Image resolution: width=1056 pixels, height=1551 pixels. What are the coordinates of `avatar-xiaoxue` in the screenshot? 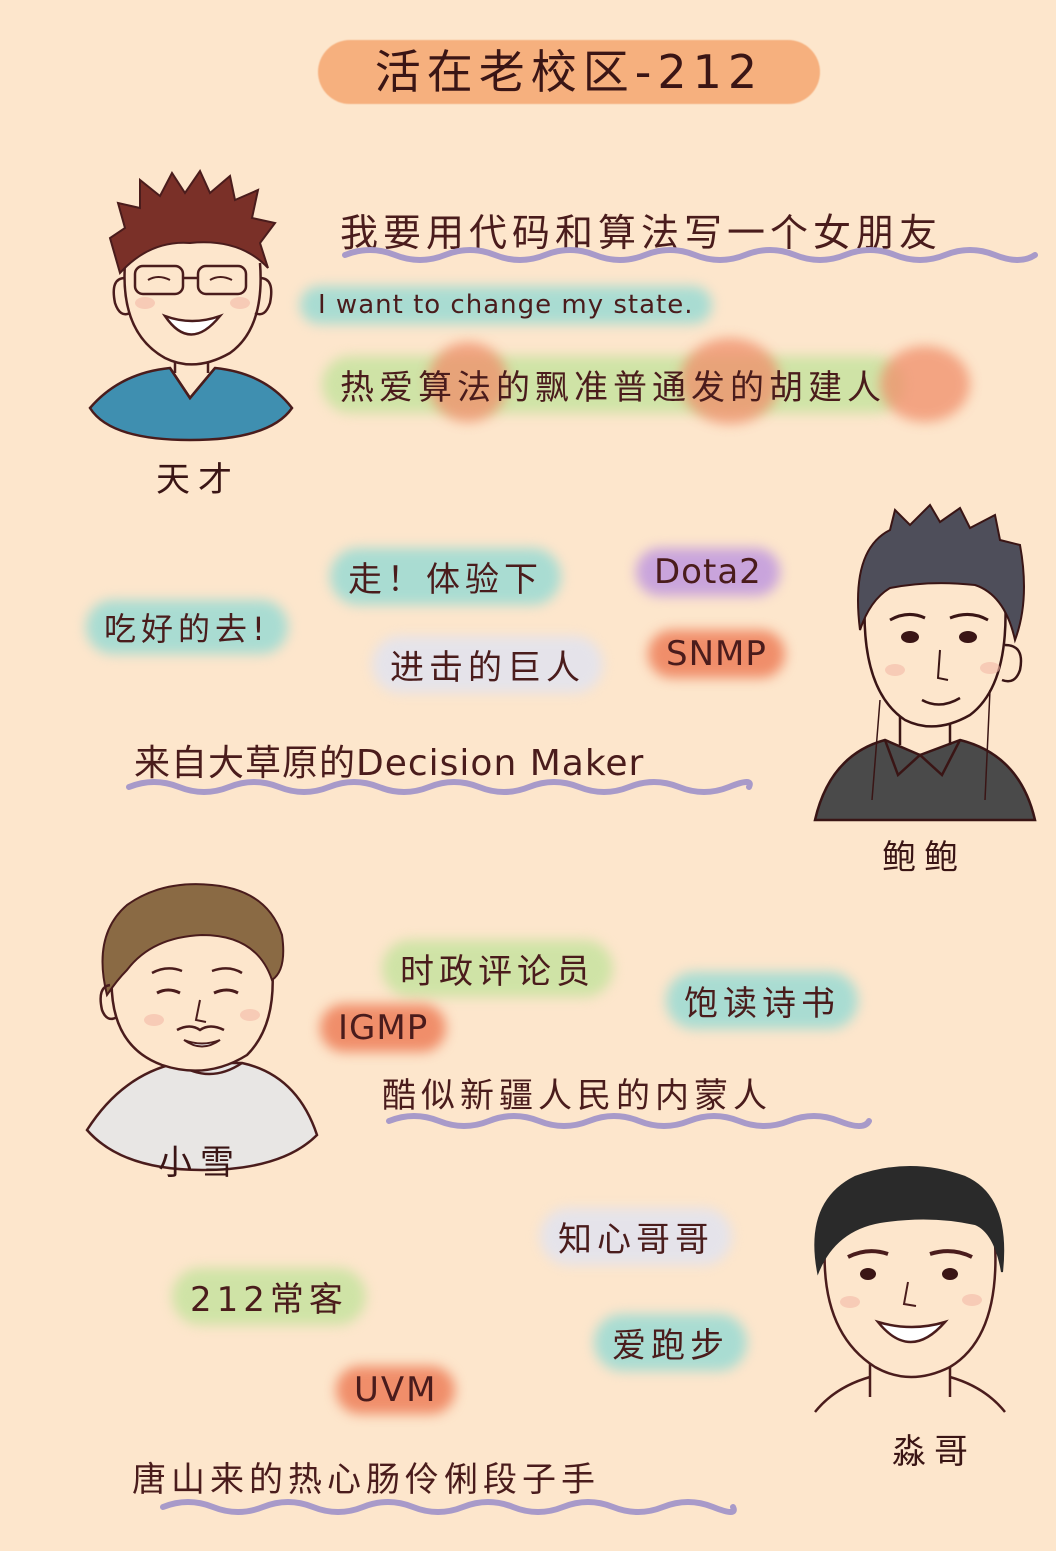 It's located at (202, 1027).